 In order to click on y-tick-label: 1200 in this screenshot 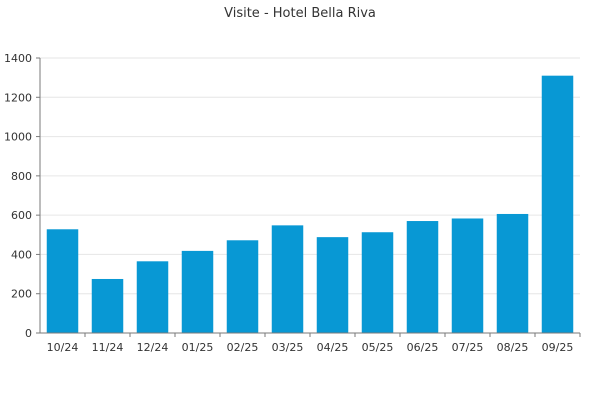, I will do `click(18, 97)`.